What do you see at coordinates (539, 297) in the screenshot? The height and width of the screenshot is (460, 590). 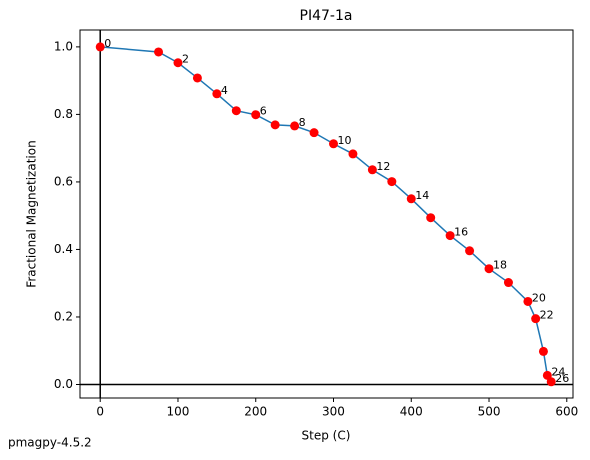 I see `point-label: 20` at bounding box center [539, 297].